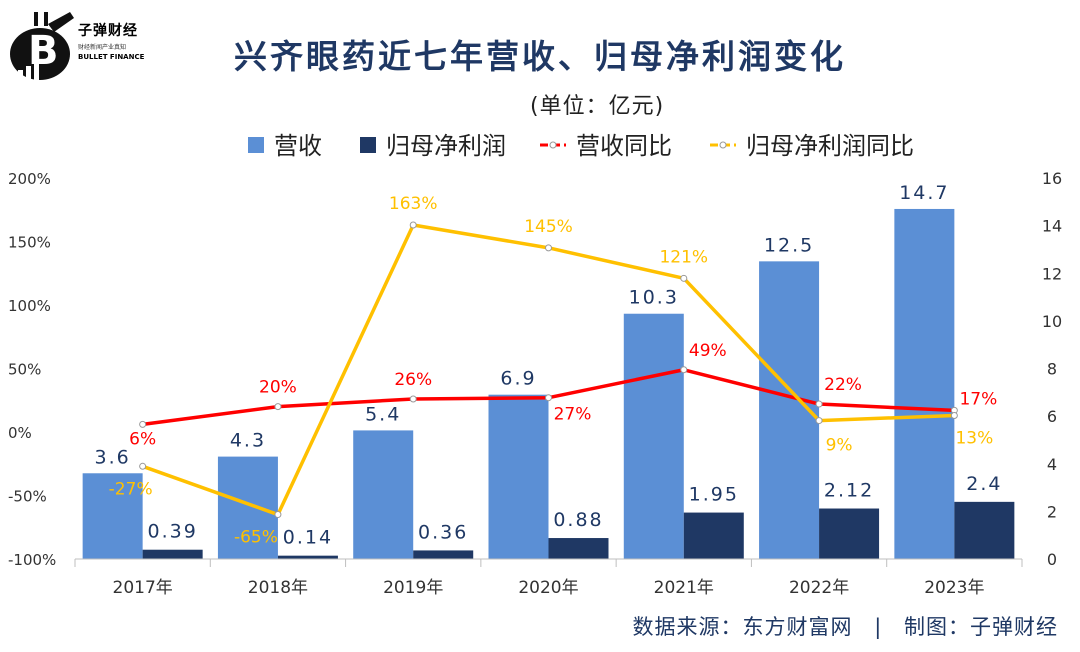  I want to click on profit-data-label: 1.95, so click(714, 495).